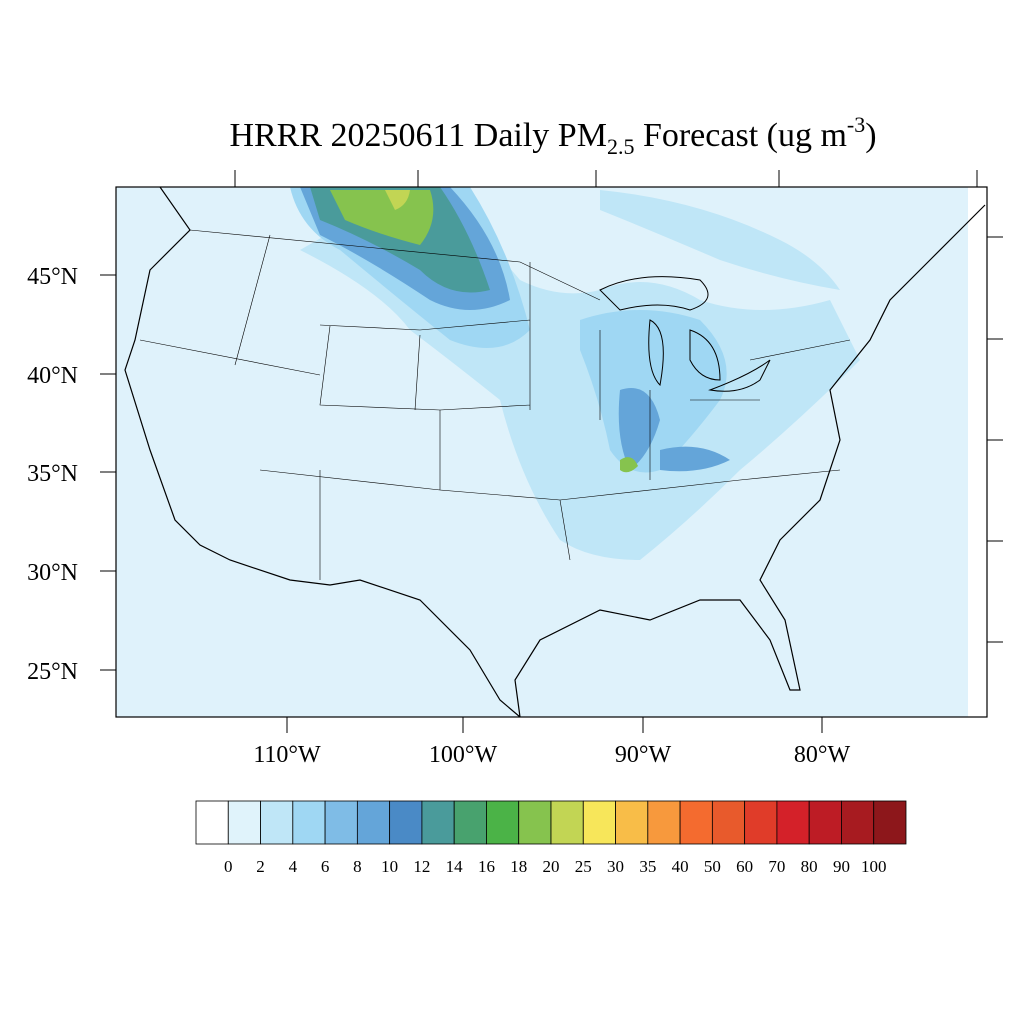  Describe the element at coordinates (518, 866) in the screenshot. I see `colorbar-label: 18` at that location.